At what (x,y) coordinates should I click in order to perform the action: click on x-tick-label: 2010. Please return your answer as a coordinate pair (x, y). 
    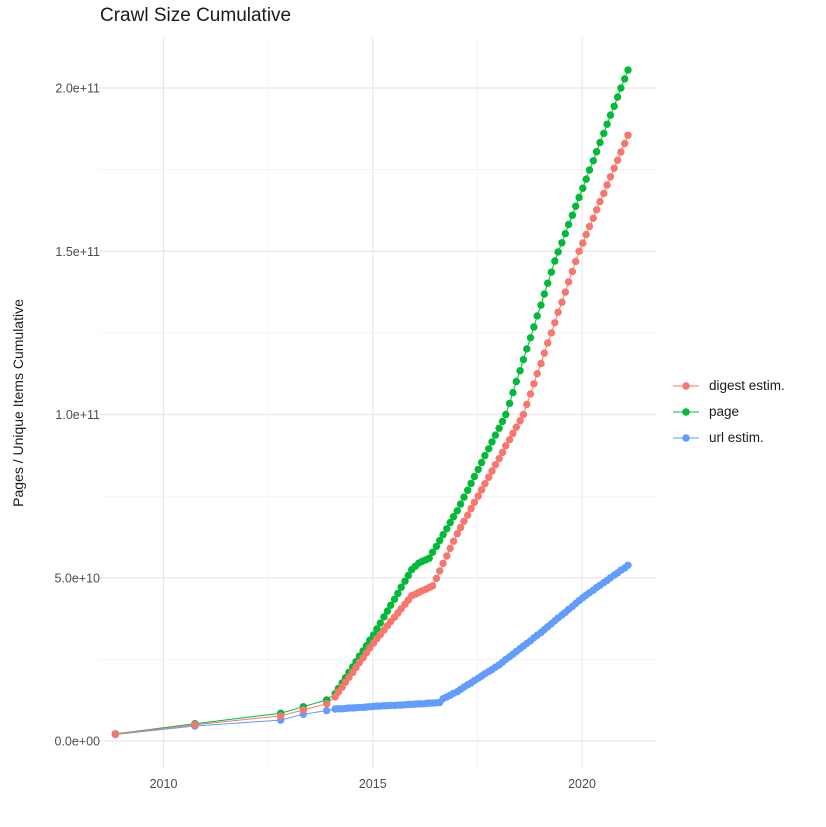
    Looking at the image, I should click on (164, 784).